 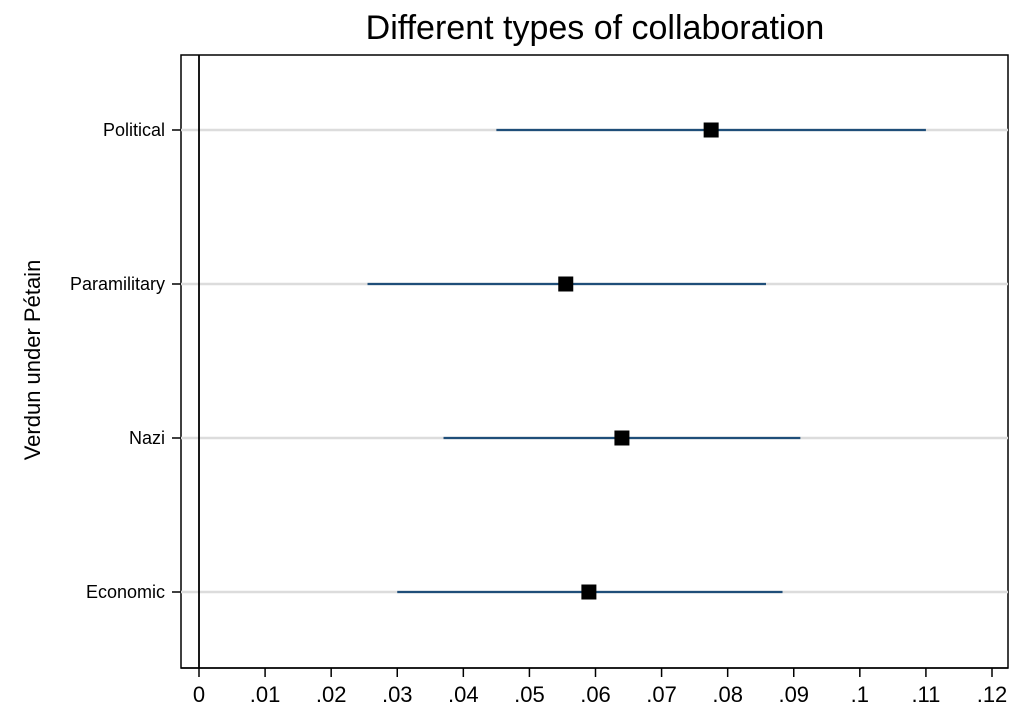 I want to click on x-tick-label-4: .04, so click(x=463, y=694).